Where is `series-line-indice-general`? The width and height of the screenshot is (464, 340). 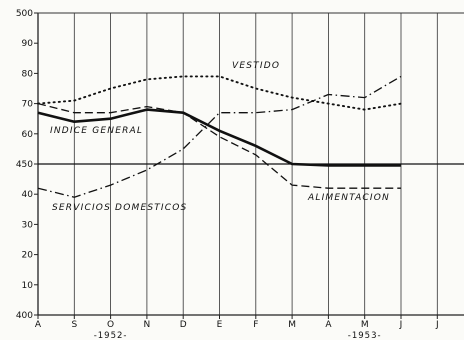 series-line-indice-general is located at coordinates (219, 137).